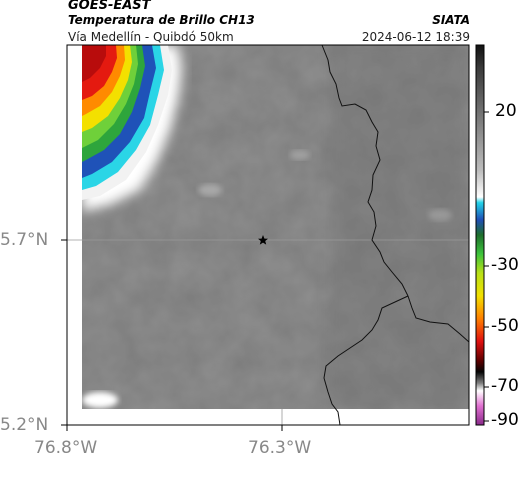 The height and width of the screenshot is (491, 526). Describe the element at coordinates (506, 111) in the screenshot. I see `colorbar-tick-label: 20` at that location.